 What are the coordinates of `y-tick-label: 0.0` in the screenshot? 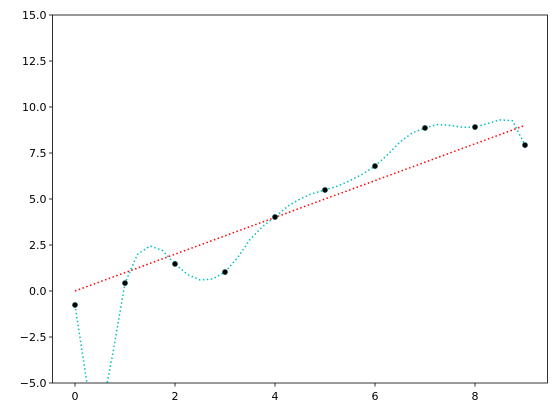 It's located at (38, 291).